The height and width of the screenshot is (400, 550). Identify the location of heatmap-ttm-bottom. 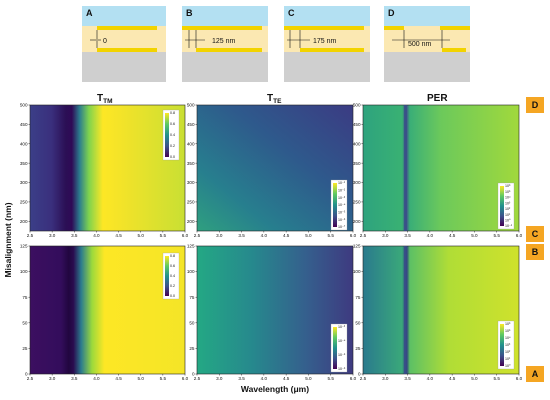
(107, 310).